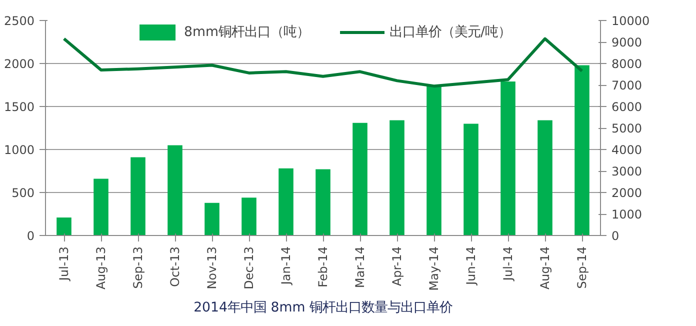 The image size is (696, 326). What do you see at coordinates (101, 268) in the screenshot?
I see `x-tick-label: Aug-13` at bounding box center [101, 268].